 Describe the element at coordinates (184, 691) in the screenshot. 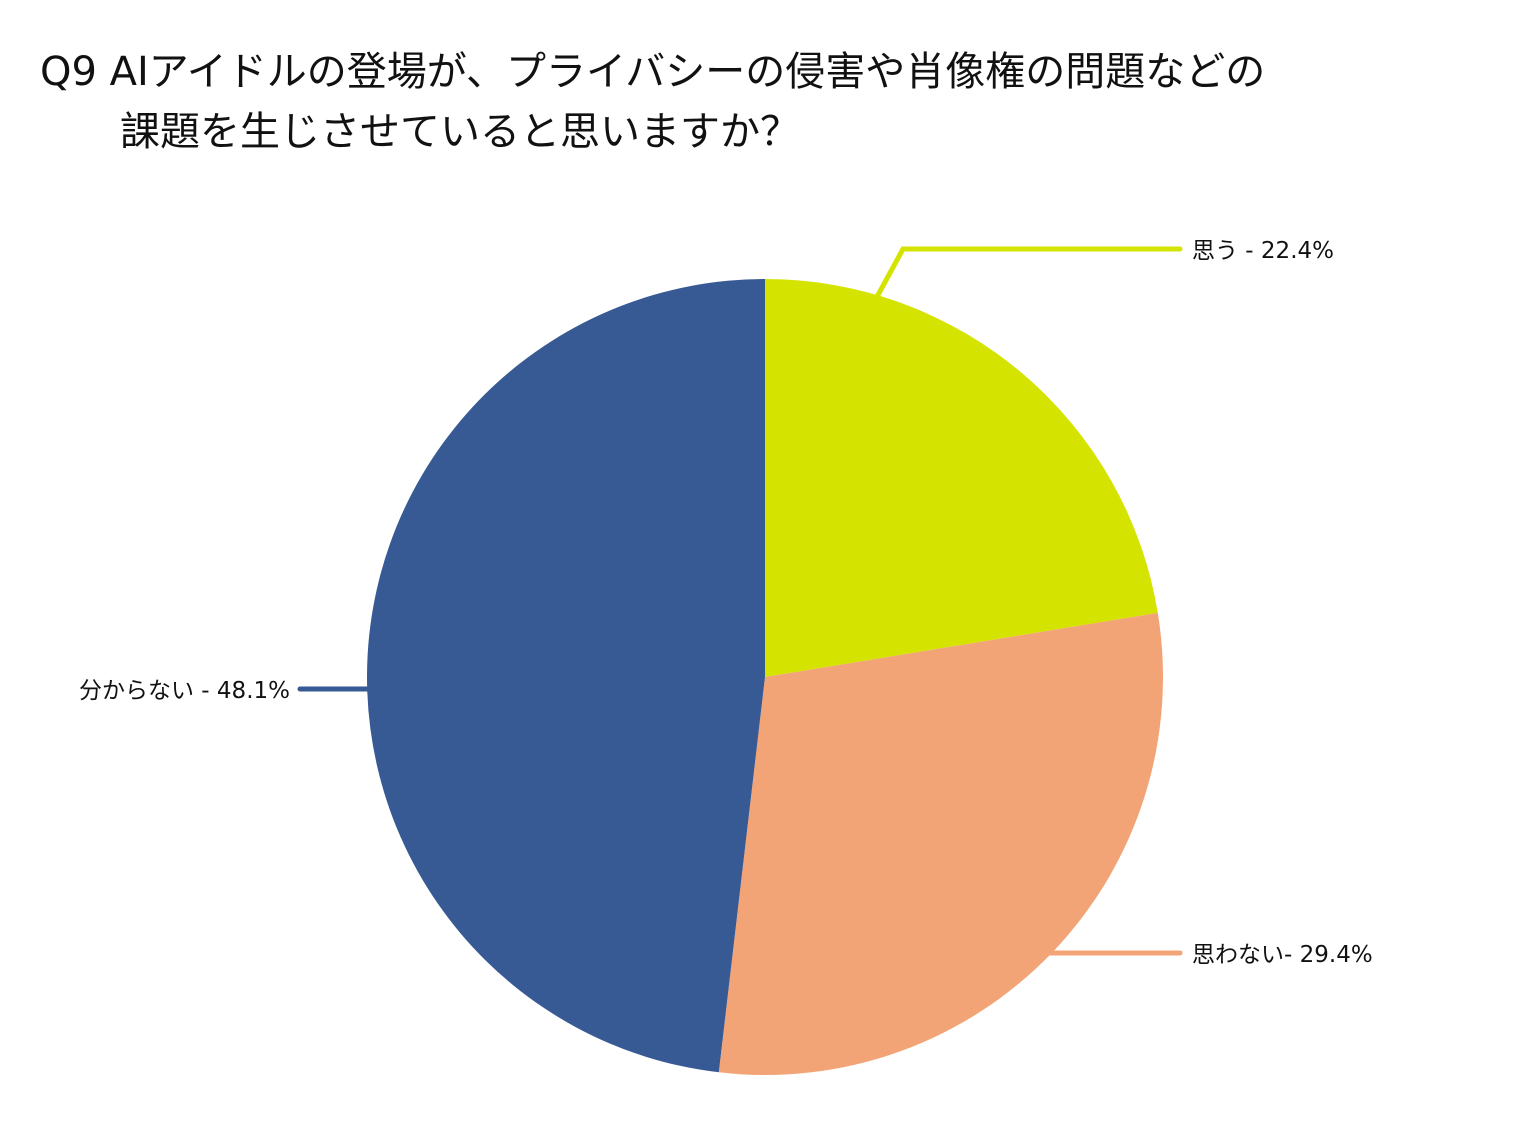

I see `data-label-3: 分からない - 48.1%` at that location.